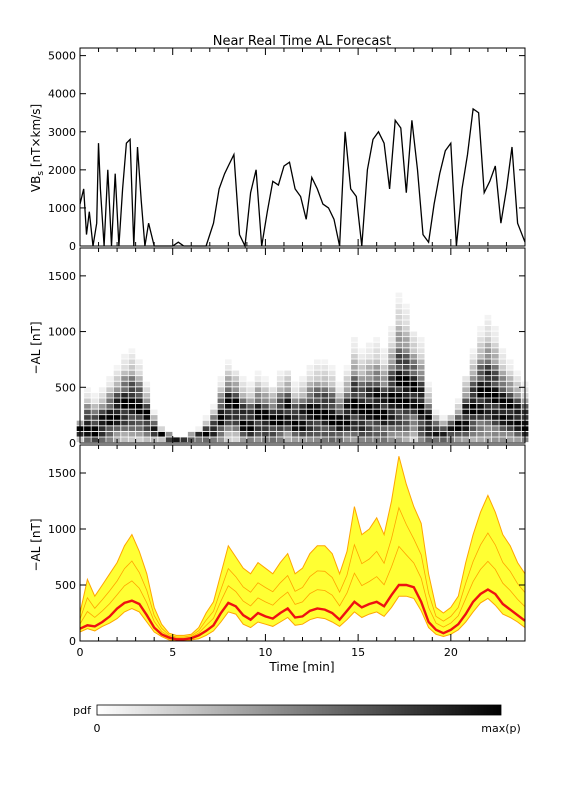 The image size is (576, 792). Describe the element at coordinates (62, 473) in the screenshot. I see `bot-ytick-label-3: 1500` at that location.